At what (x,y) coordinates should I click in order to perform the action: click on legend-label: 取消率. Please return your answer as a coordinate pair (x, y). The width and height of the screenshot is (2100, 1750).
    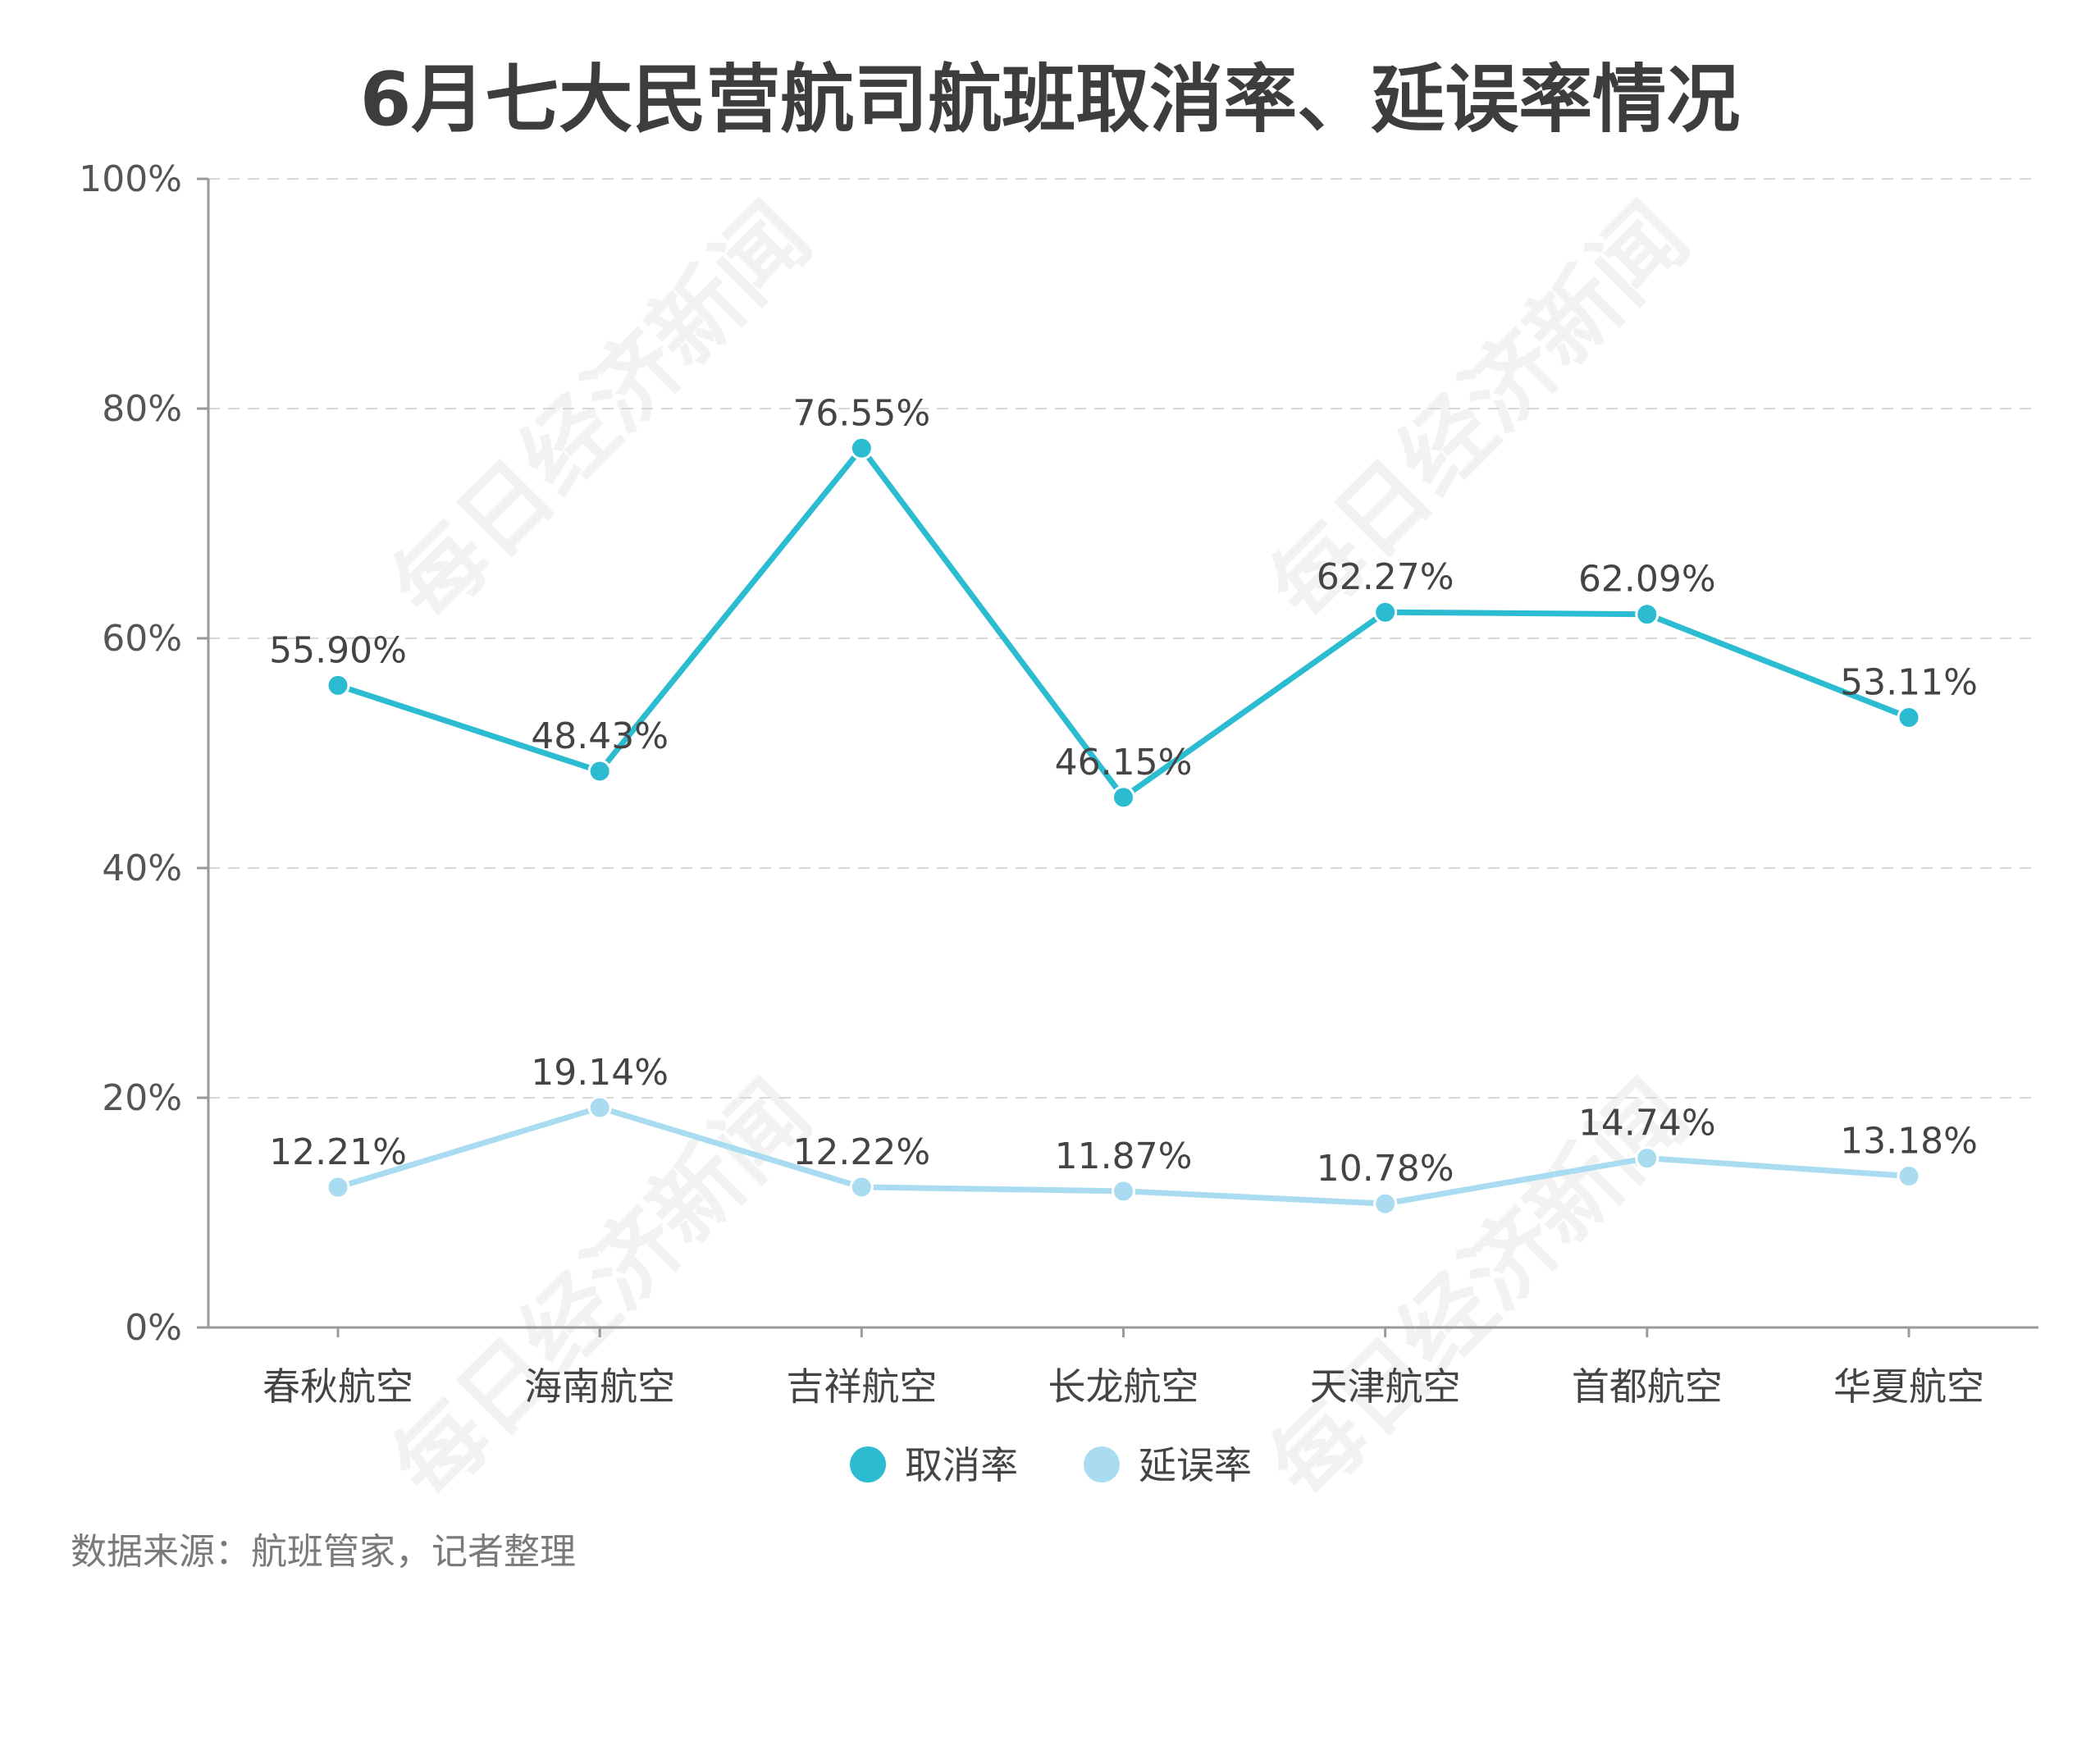
    Looking at the image, I should click on (962, 1465).